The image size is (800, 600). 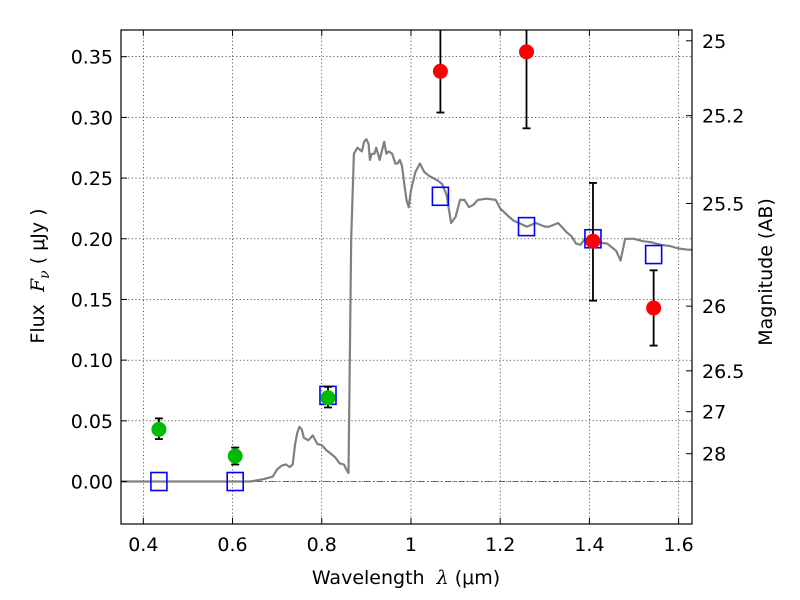 What do you see at coordinates (723, 248) in the screenshot?
I see `magnitude-tick-labels: 25 25.2 25.5 26 26.5 27 28` at bounding box center [723, 248].